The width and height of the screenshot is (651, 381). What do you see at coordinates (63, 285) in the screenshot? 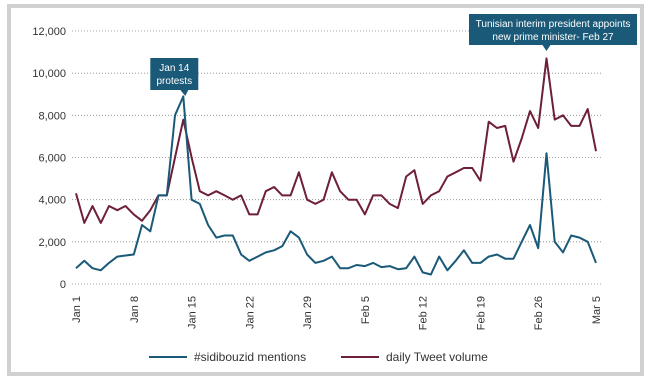
I see `y-tick-label: 0` at bounding box center [63, 285].